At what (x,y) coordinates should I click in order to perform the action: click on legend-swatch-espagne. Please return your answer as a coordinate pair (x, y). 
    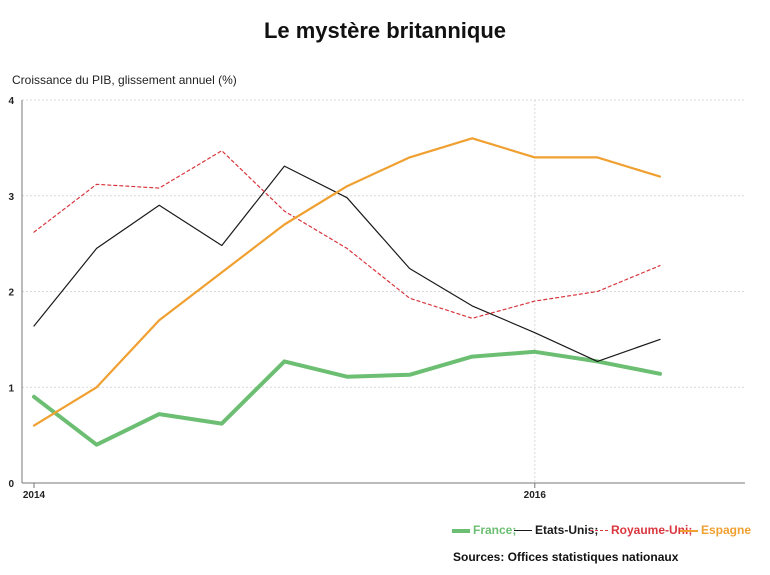
    Looking at the image, I should click on (689, 530).